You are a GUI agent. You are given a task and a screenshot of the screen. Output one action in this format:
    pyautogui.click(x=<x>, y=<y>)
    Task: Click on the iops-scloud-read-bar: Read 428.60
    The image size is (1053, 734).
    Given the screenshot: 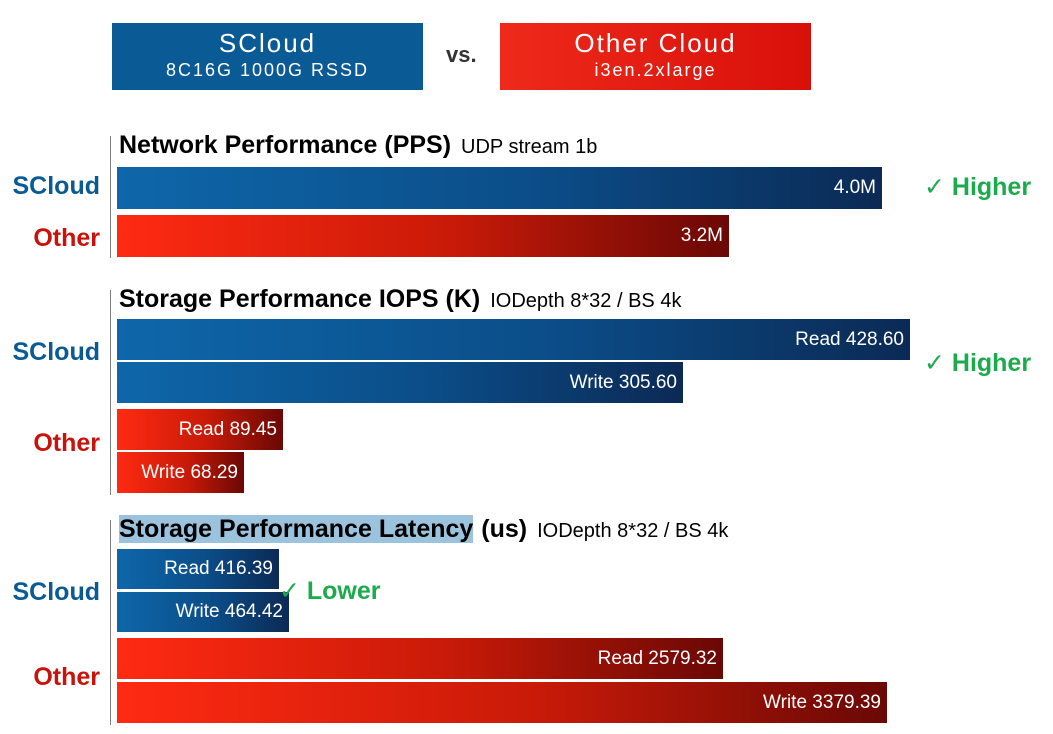 What is the action you would take?
    pyautogui.click(x=513, y=339)
    